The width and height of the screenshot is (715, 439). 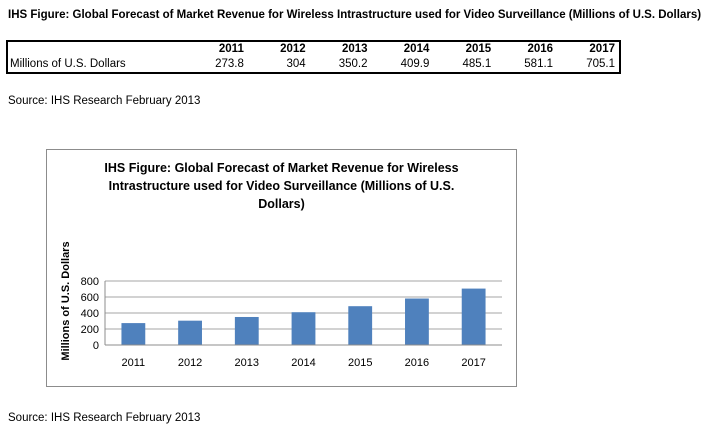 What do you see at coordinates (360, 363) in the screenshot?
I see `x-tick-label: 2015` at bounding box center [360, 363].